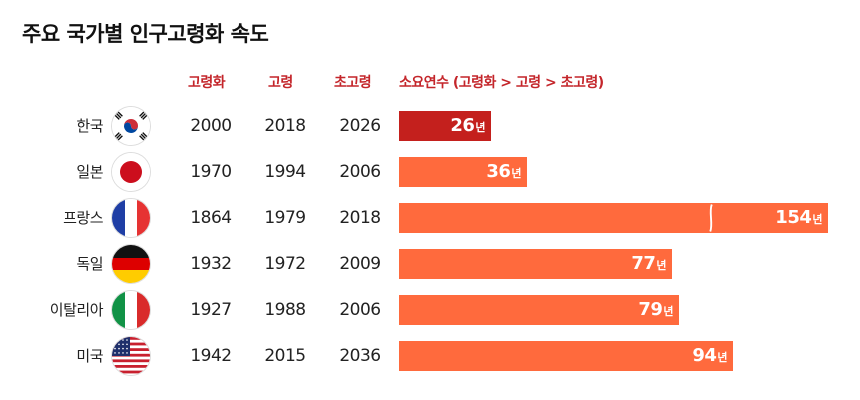 The width and height of the screenshot is (860, 400). I want to click on year-aged: 2015, so click(285, 356).